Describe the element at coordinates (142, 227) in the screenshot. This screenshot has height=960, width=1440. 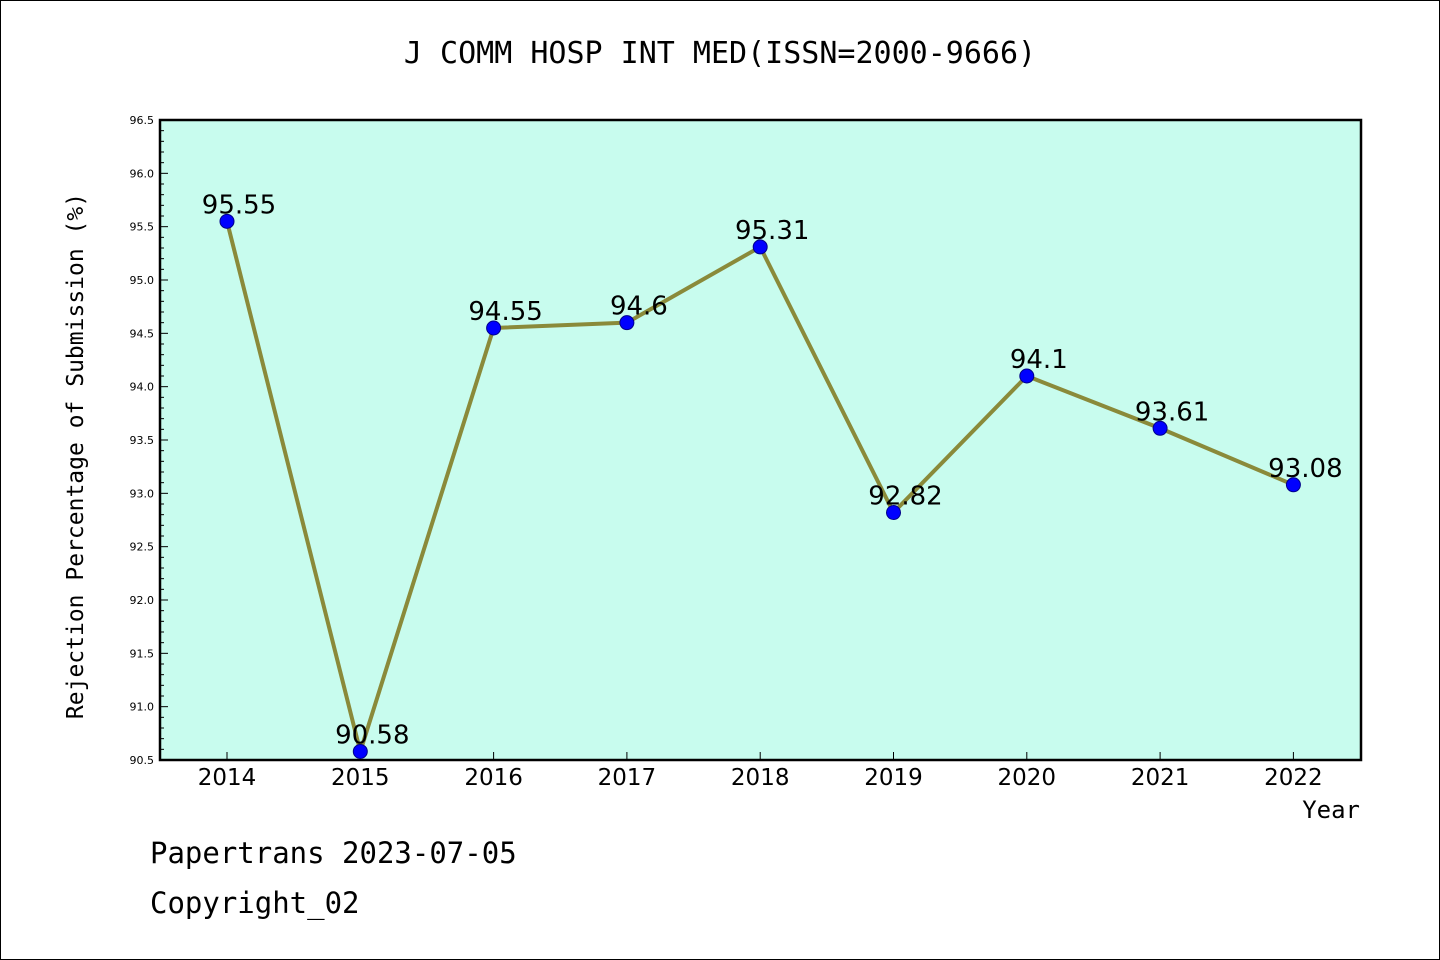
I see `y-tick-label: 95.5` at that location.